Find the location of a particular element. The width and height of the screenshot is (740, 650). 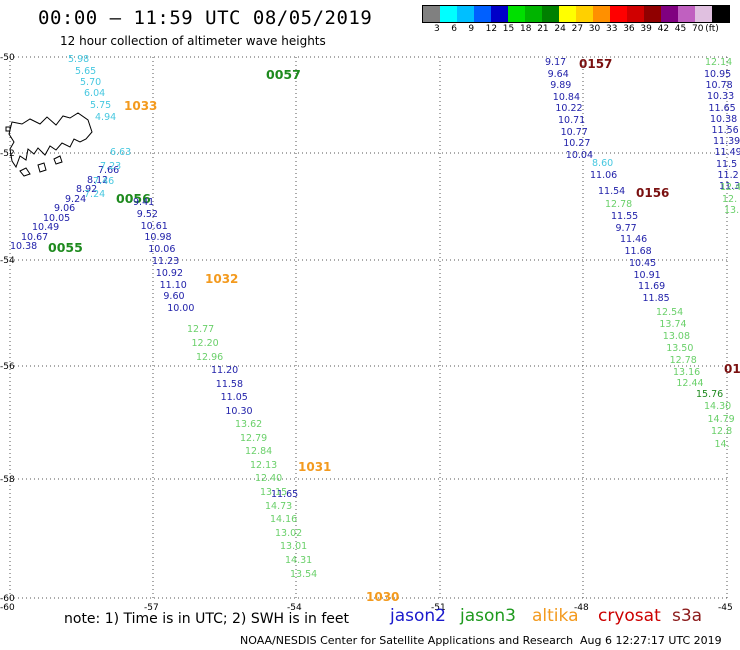

wave-height-value: 13. is located at coordinates (732, 210).